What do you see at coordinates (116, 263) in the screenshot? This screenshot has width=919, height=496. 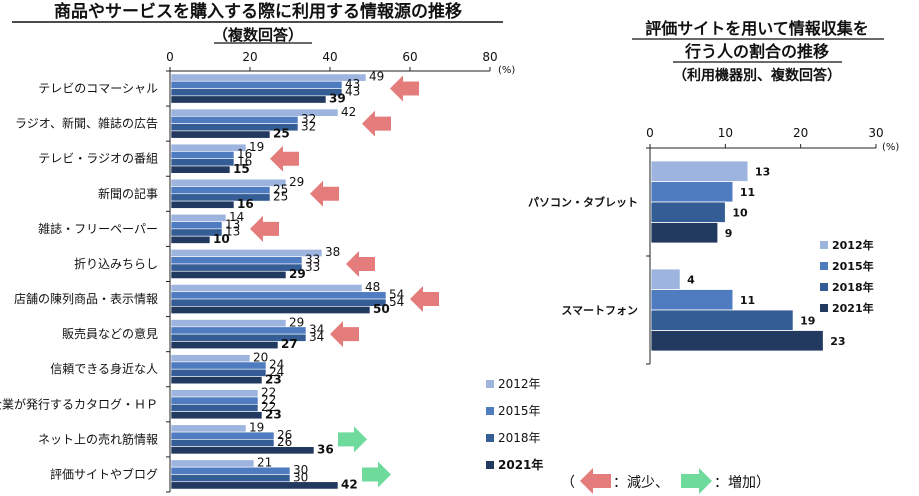 I see `left-category-label: 折り込みちらし` at bounding box center [116, 263].